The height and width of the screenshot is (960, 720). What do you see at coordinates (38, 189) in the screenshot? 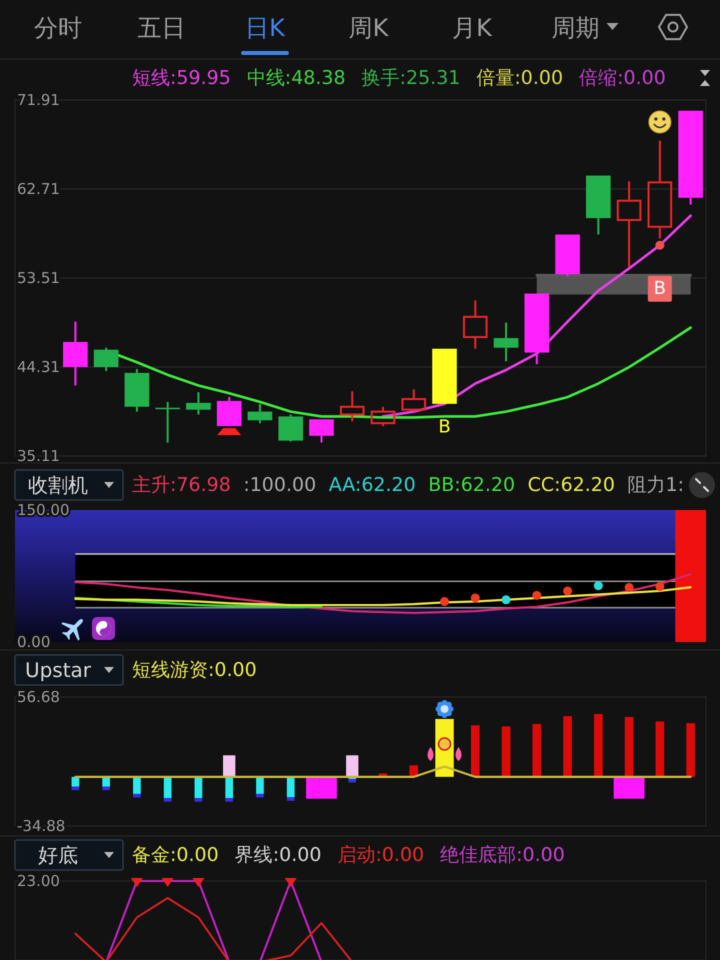
I see `y-tick-label: 62.71` at bounding box center [38, 189].